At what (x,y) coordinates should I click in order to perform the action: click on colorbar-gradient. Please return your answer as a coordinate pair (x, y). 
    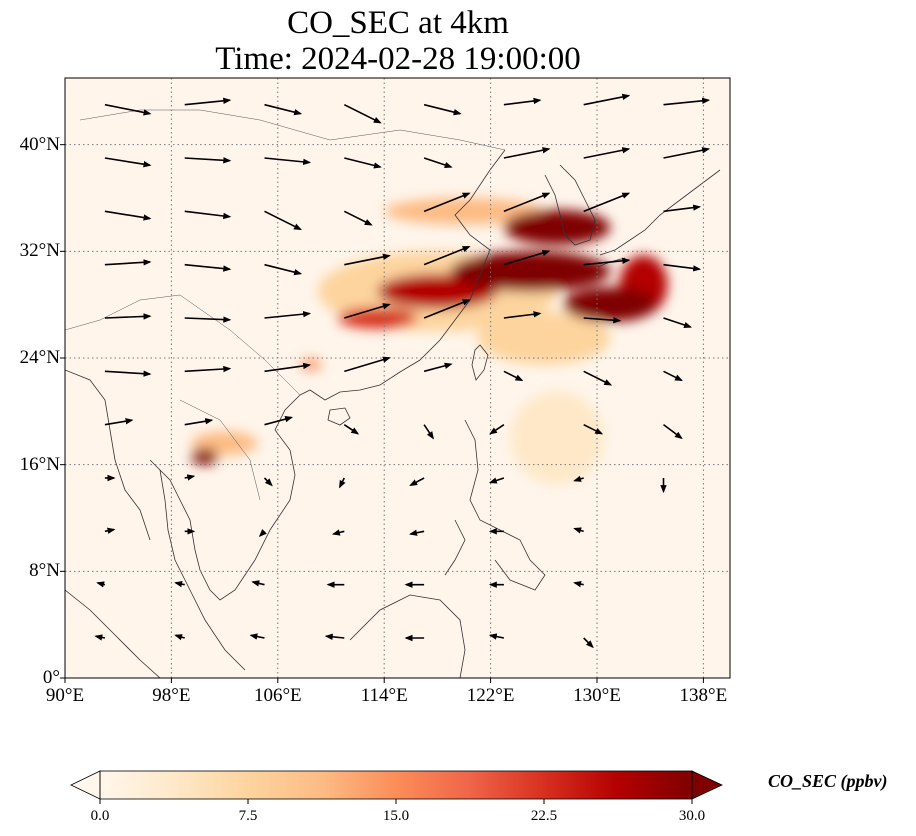
    Looking at the image, I should click on (396, 785).